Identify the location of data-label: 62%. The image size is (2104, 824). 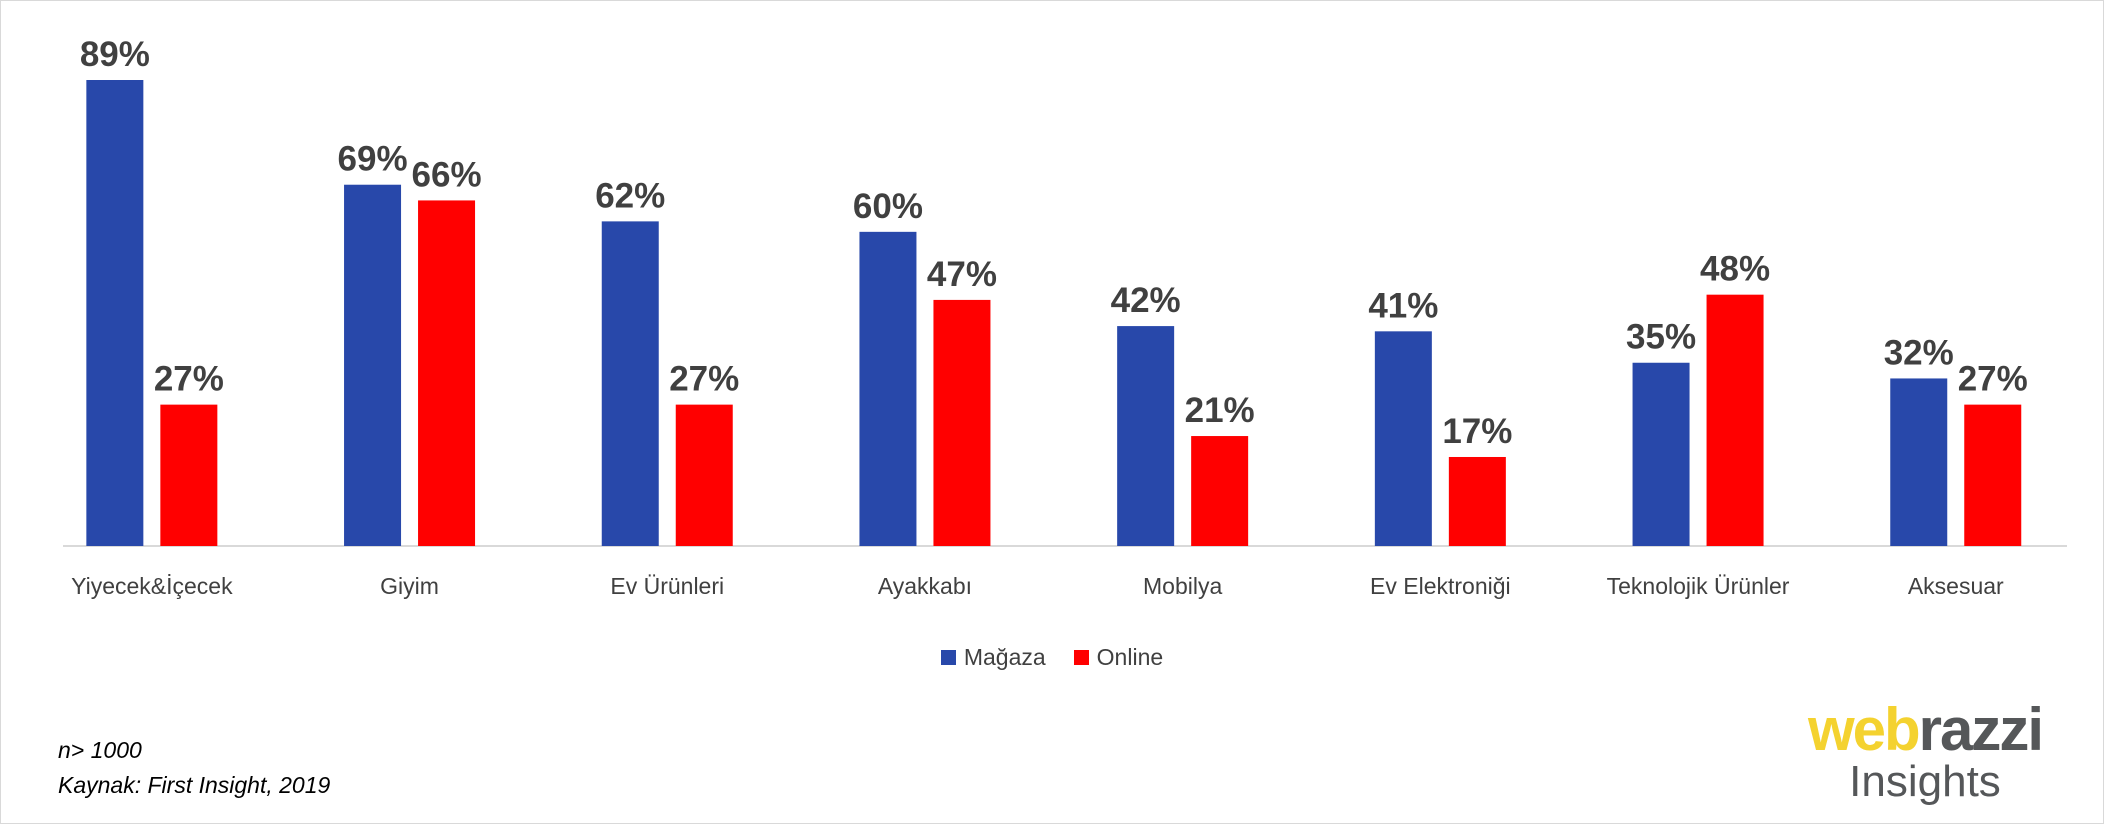
(630, 195).